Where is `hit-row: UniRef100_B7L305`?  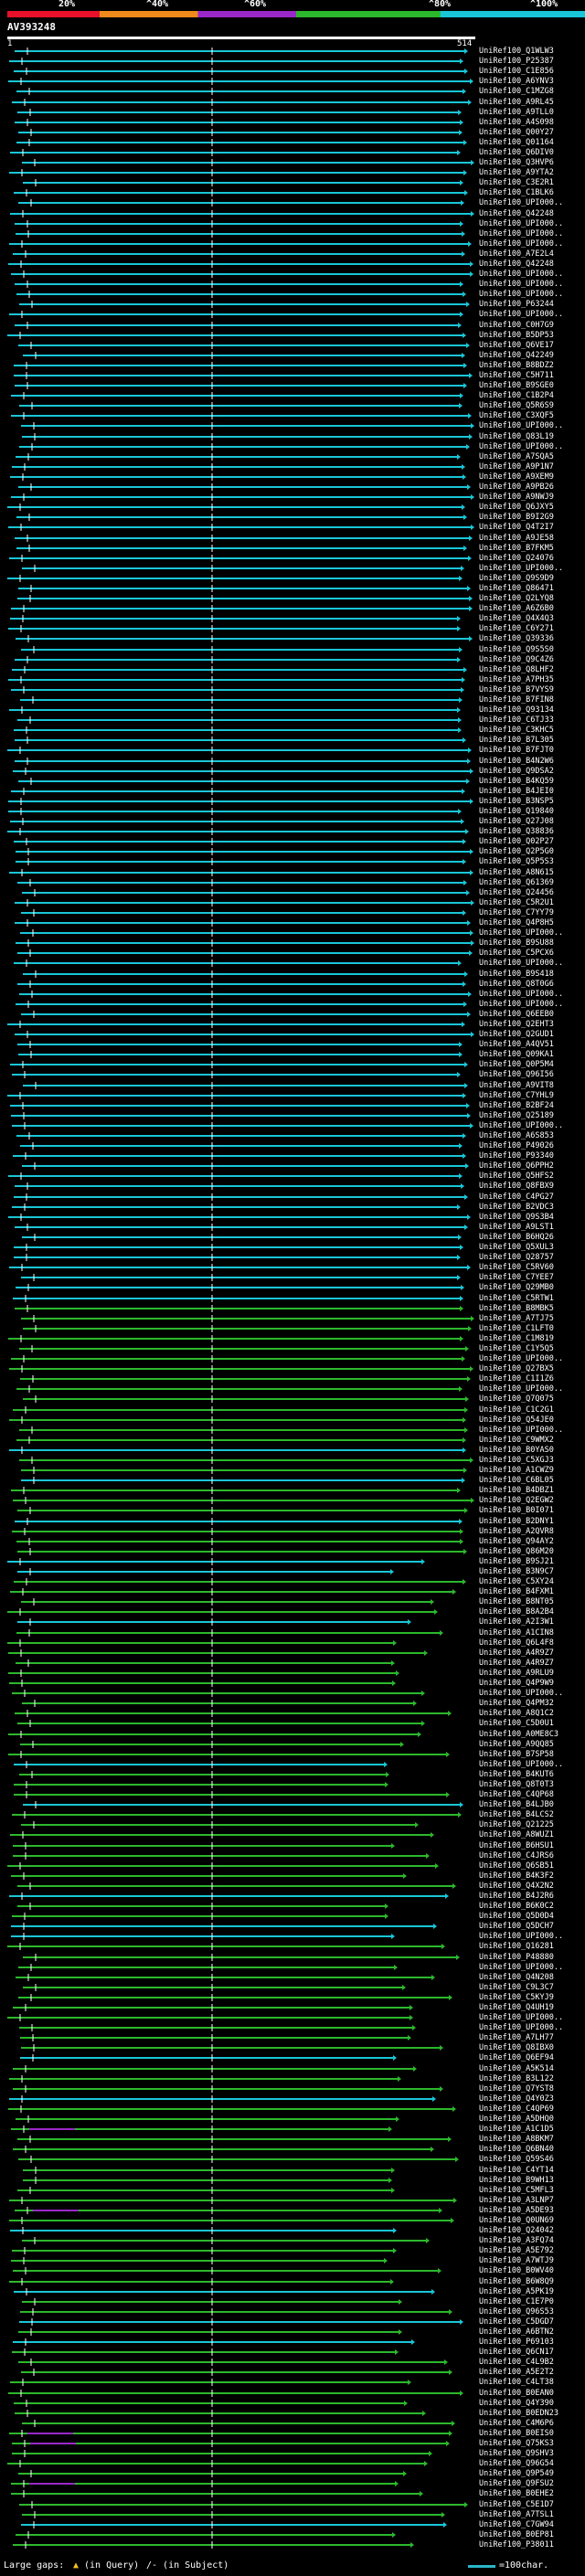
hit-row: UniRef100_B7L305 is located at coordinates (293, 740).